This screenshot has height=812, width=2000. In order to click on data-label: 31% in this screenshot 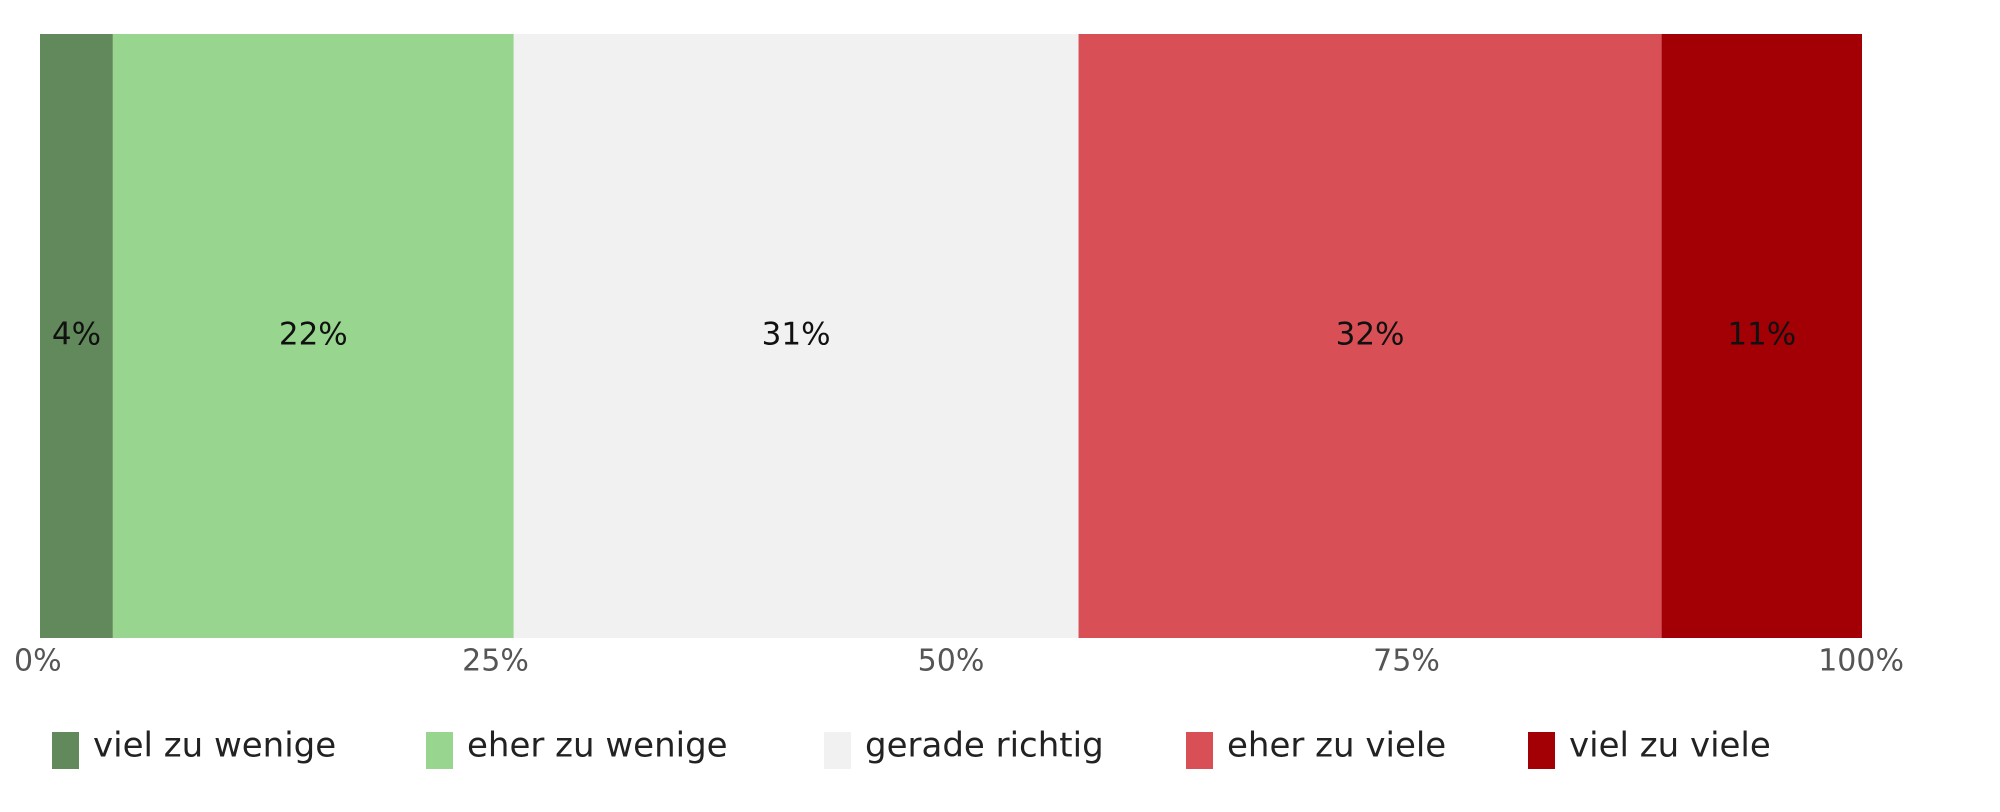, I will do `click(796, 335)`.